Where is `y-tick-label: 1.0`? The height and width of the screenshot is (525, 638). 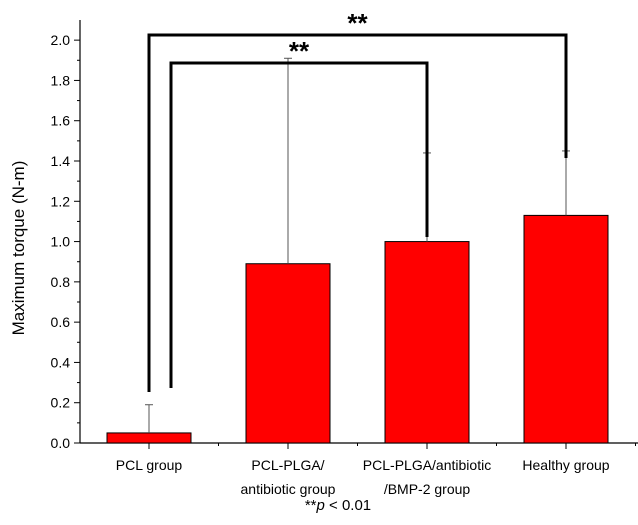 y-tick-label: 1.0 is located at coordinates (61, 242).